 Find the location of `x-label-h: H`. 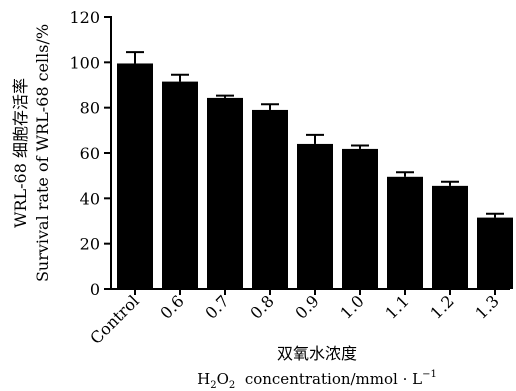

x-label-h: H is located at coordinates (203, 379).